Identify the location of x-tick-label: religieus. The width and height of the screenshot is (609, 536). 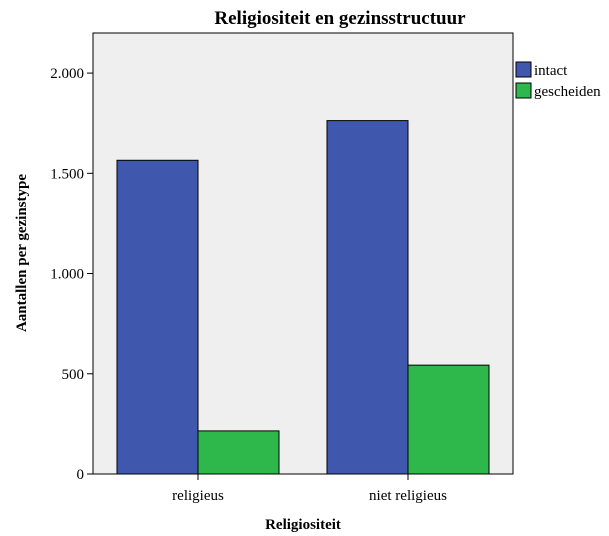
(198, 496).